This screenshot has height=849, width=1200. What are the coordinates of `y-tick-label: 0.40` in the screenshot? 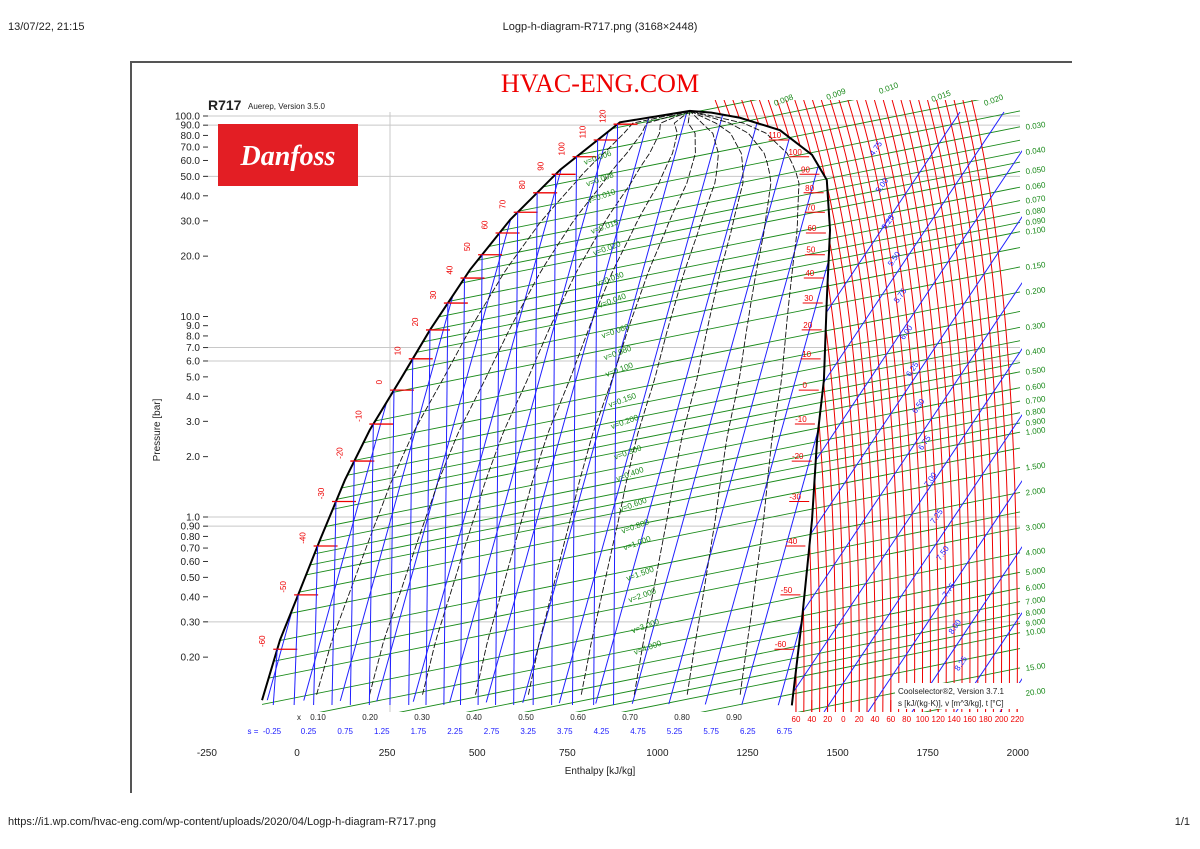 It's located at (191, 597).